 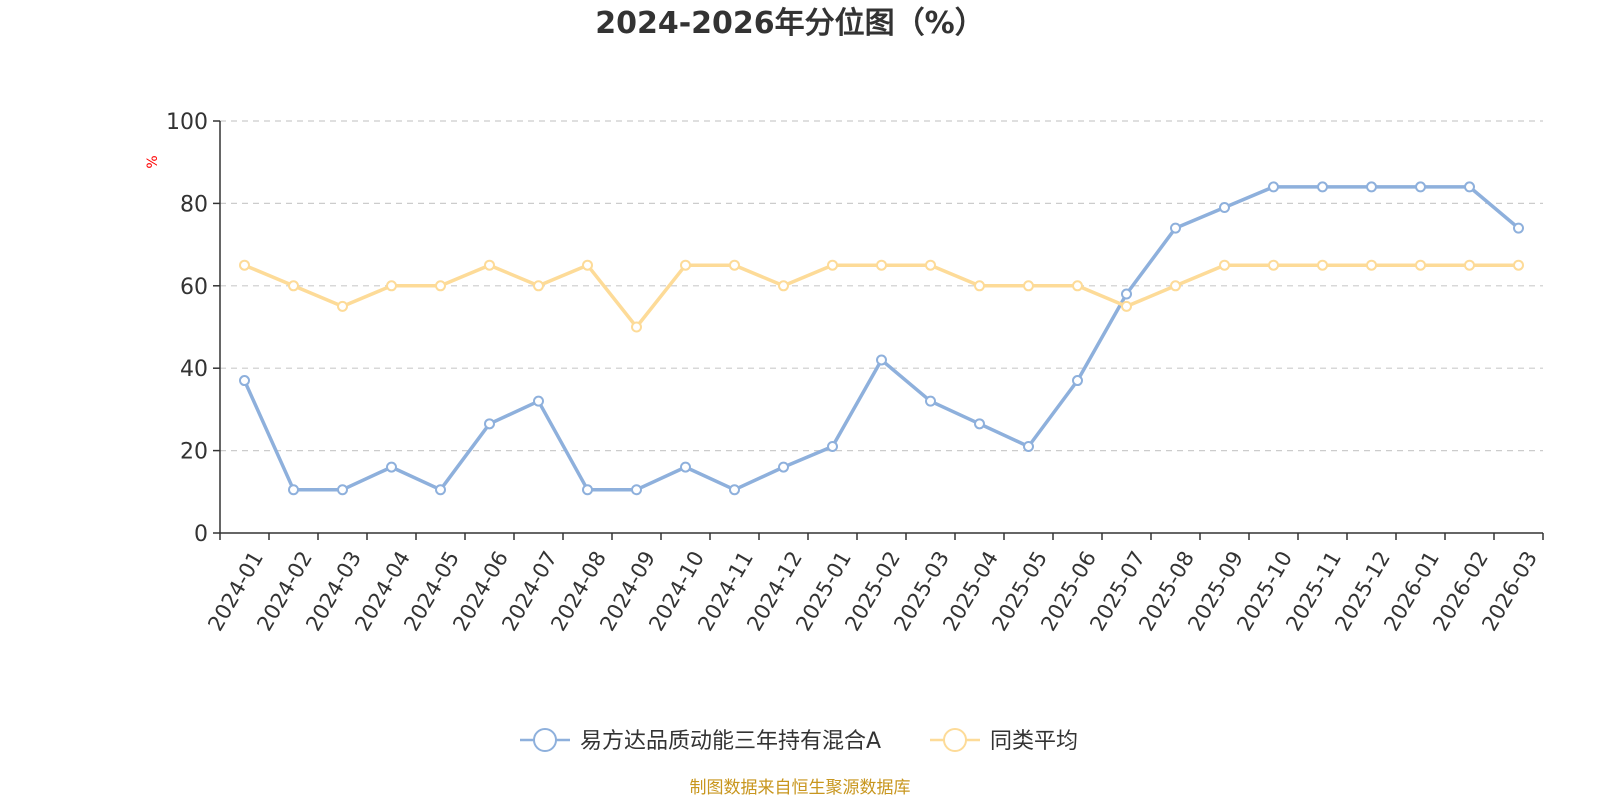 I want to click on legend-label: 同类平均, so click(x=1034, y=741).